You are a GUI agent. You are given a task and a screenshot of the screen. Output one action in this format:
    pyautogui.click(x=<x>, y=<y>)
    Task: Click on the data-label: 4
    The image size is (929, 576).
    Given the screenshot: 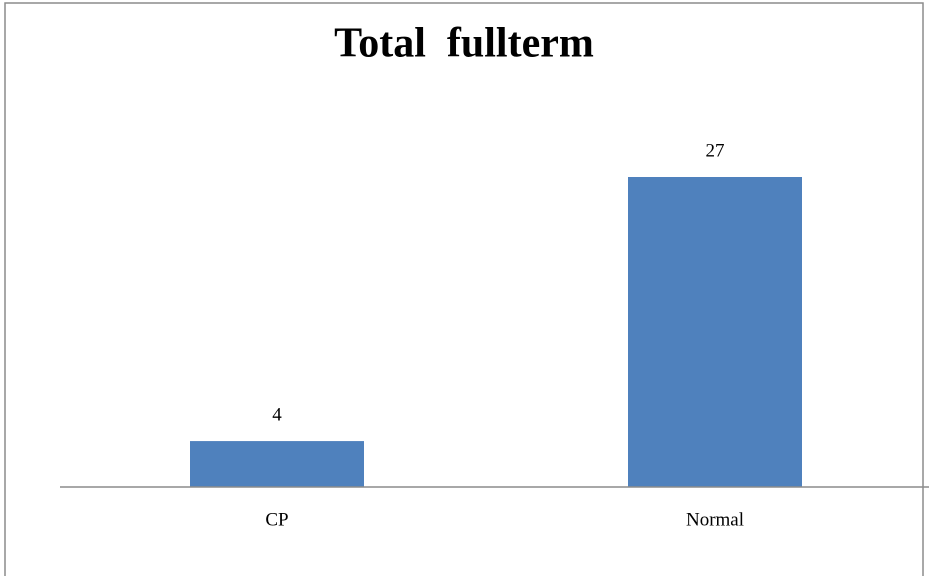 What is the action you would take?
    pyautogui.click(x=277, y=414)
    